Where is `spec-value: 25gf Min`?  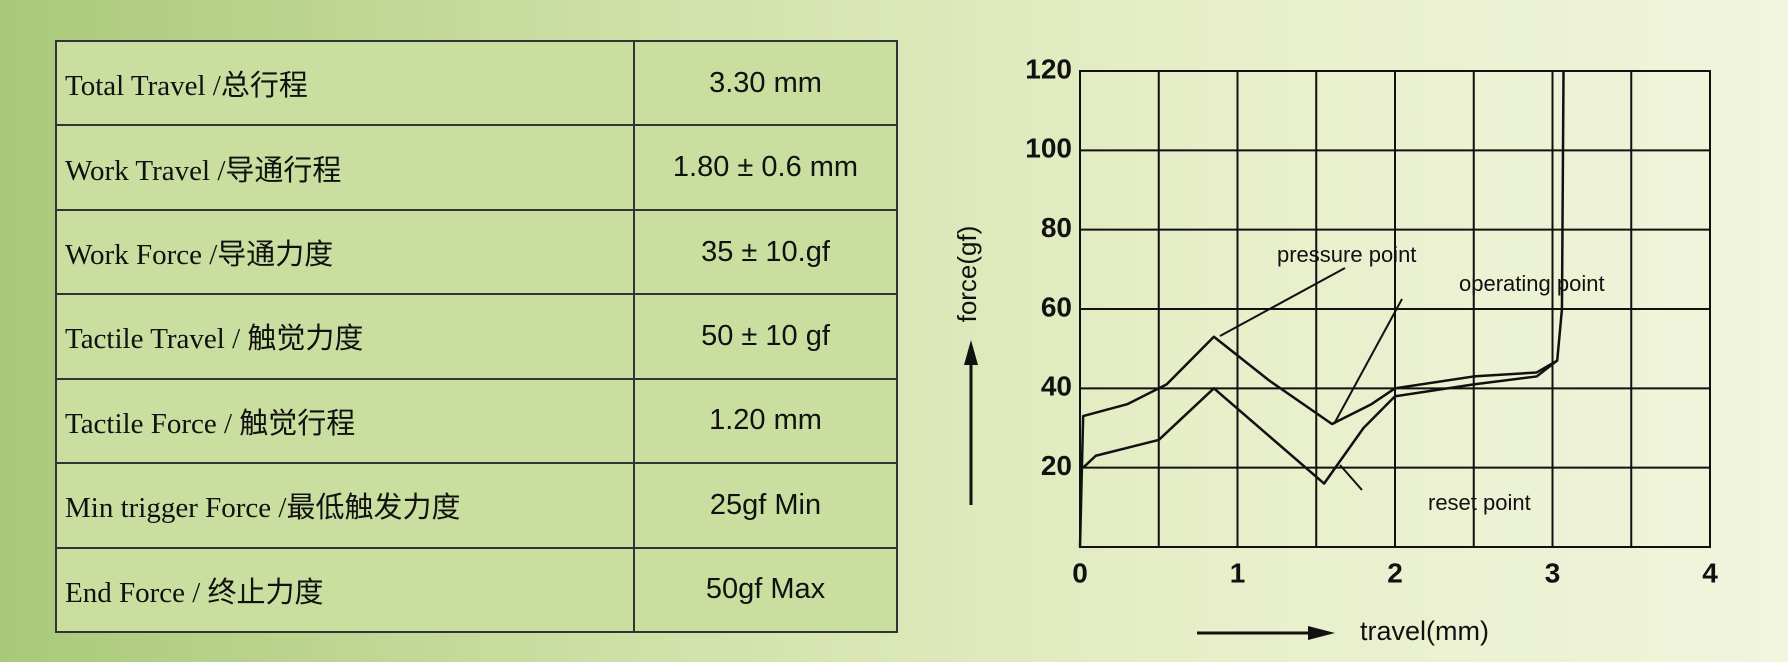 spec-value: 25gf Min is located at coordinates (765, 505).